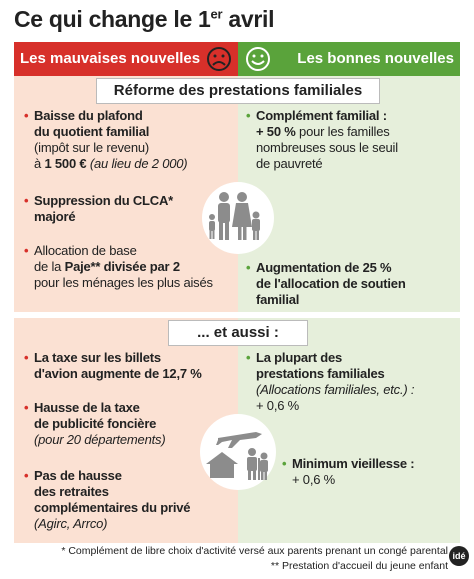  I want to click on header-right: Les bonnes nouvelles, so click(349, 59).